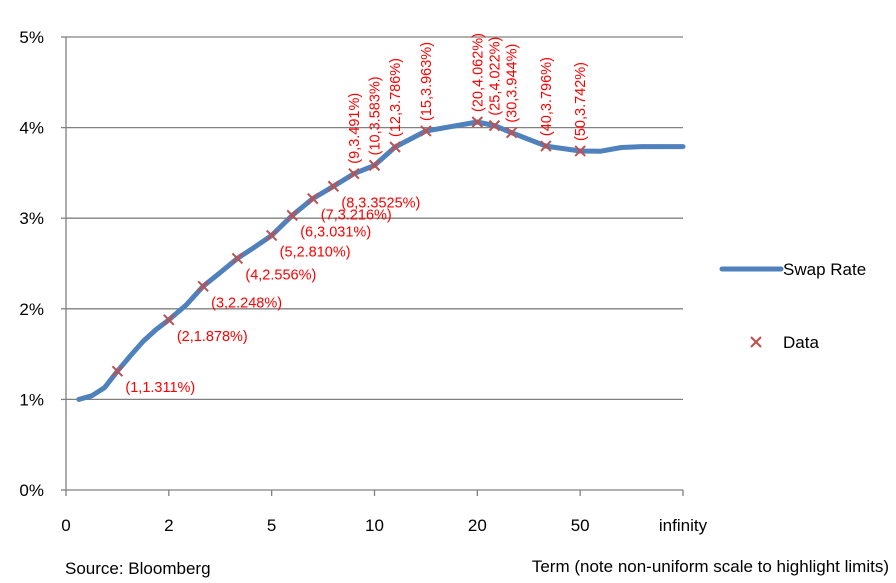 This screenshot has width=896, height=583. What do you see at coordinates (547, 96) in the screenshot?
I see `data-point-label: (40,3.796%)` at bounding box center [547, 96].